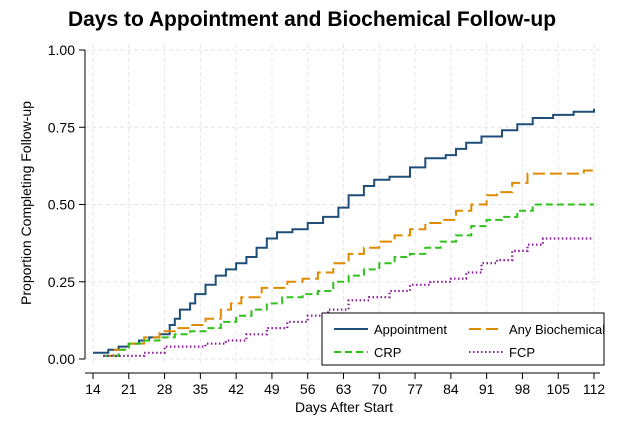 This screenshot has width=624, height=432. I want to click on x-tick-label: 42, so click(236, 389).